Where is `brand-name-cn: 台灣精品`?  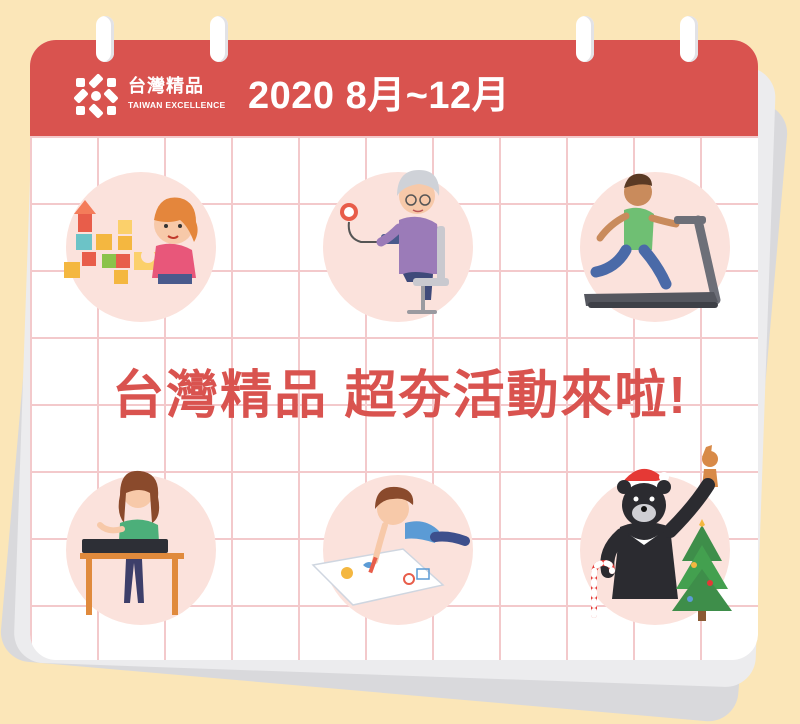
brand-name-cn: 台灣精品 is located at coordinates (166, 86).